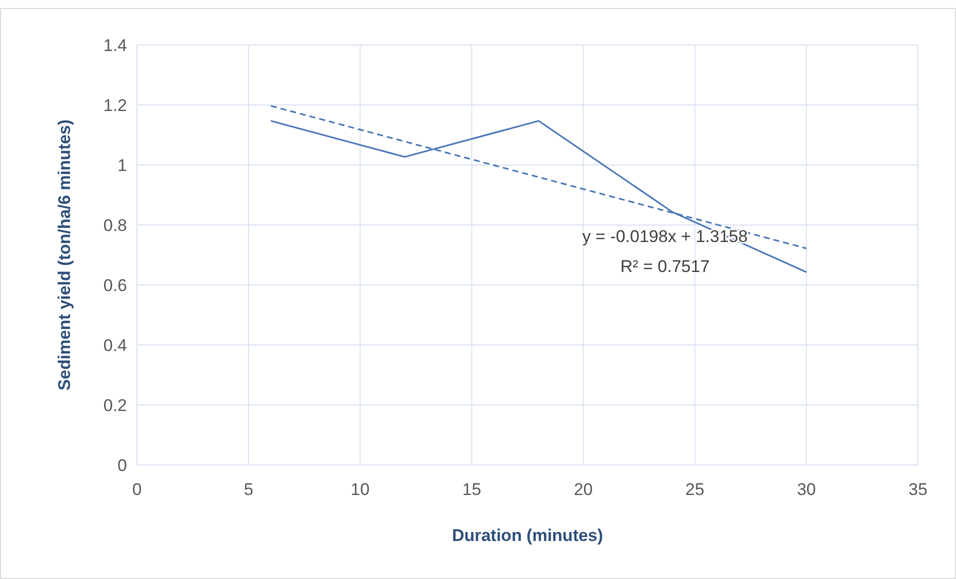 The image size is (956, 579). Describe the element at coordinates (472, 489) in the screenshot. I see `x-tick-label: 15` at that location.